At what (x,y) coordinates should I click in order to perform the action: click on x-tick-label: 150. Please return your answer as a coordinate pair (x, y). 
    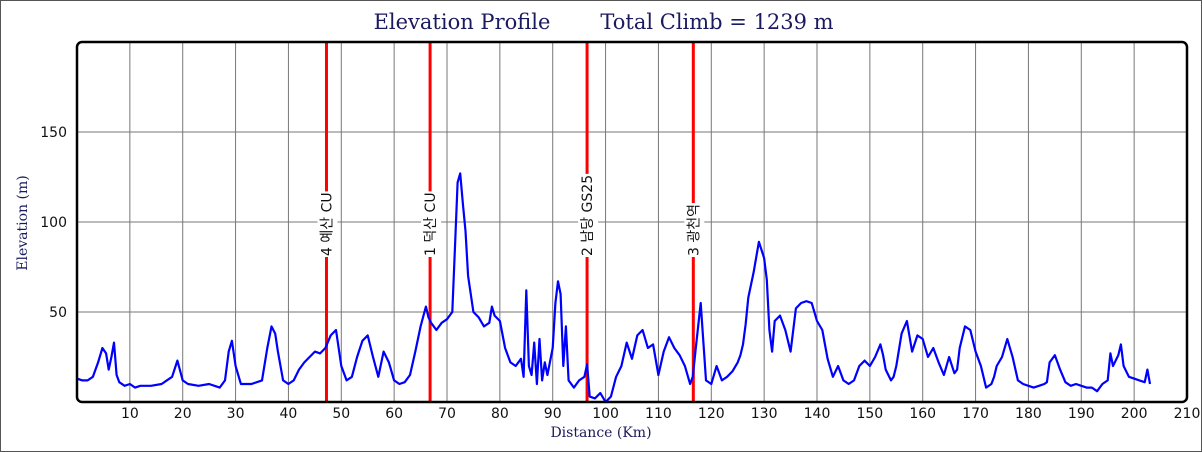
    Looking at the image, I should click on (869, 414).